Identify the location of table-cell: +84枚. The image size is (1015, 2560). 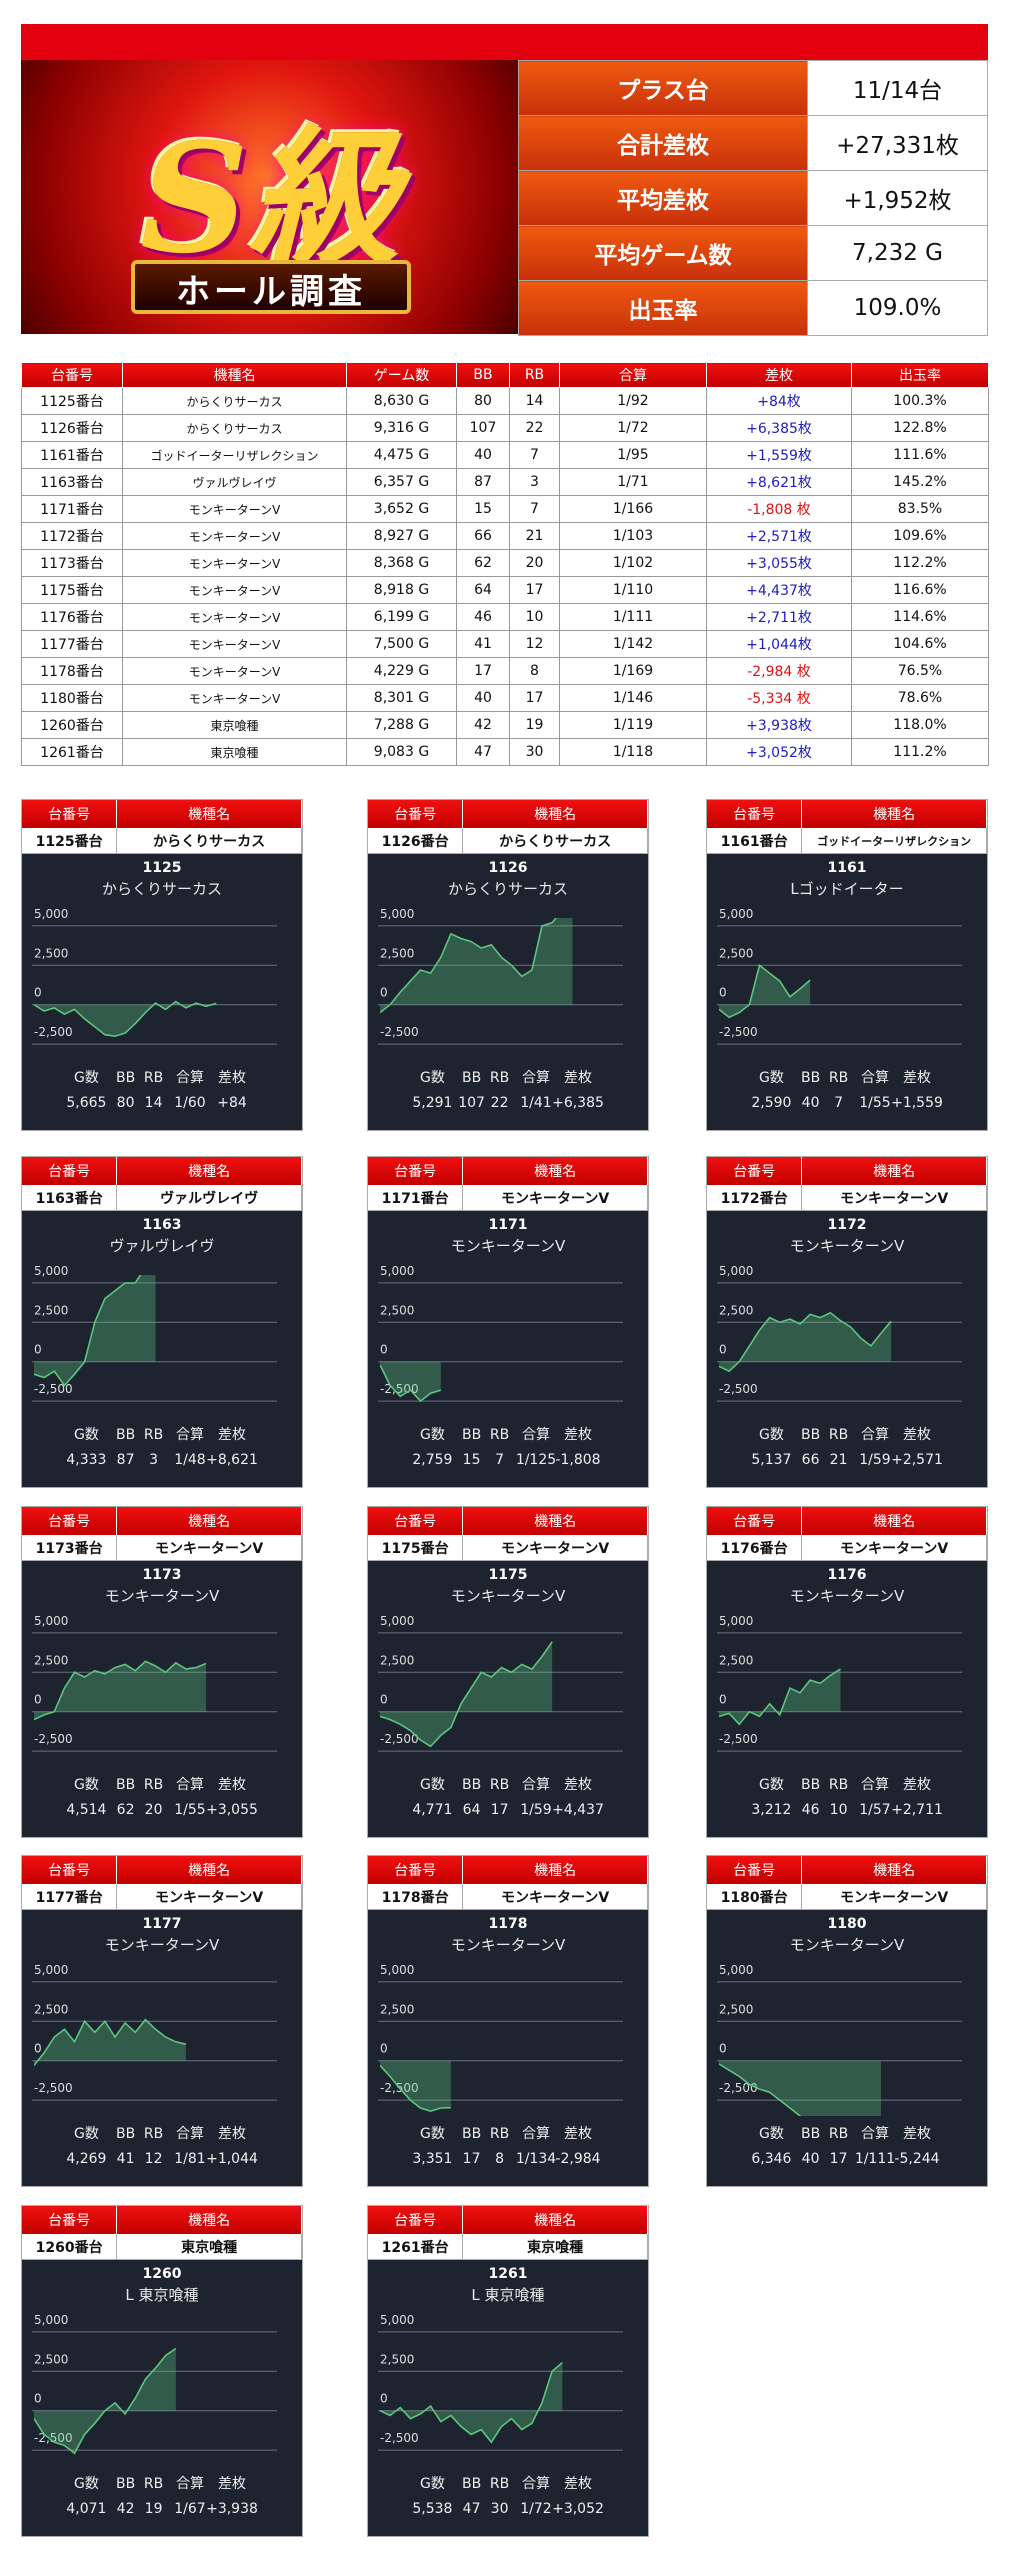
(779, 401).